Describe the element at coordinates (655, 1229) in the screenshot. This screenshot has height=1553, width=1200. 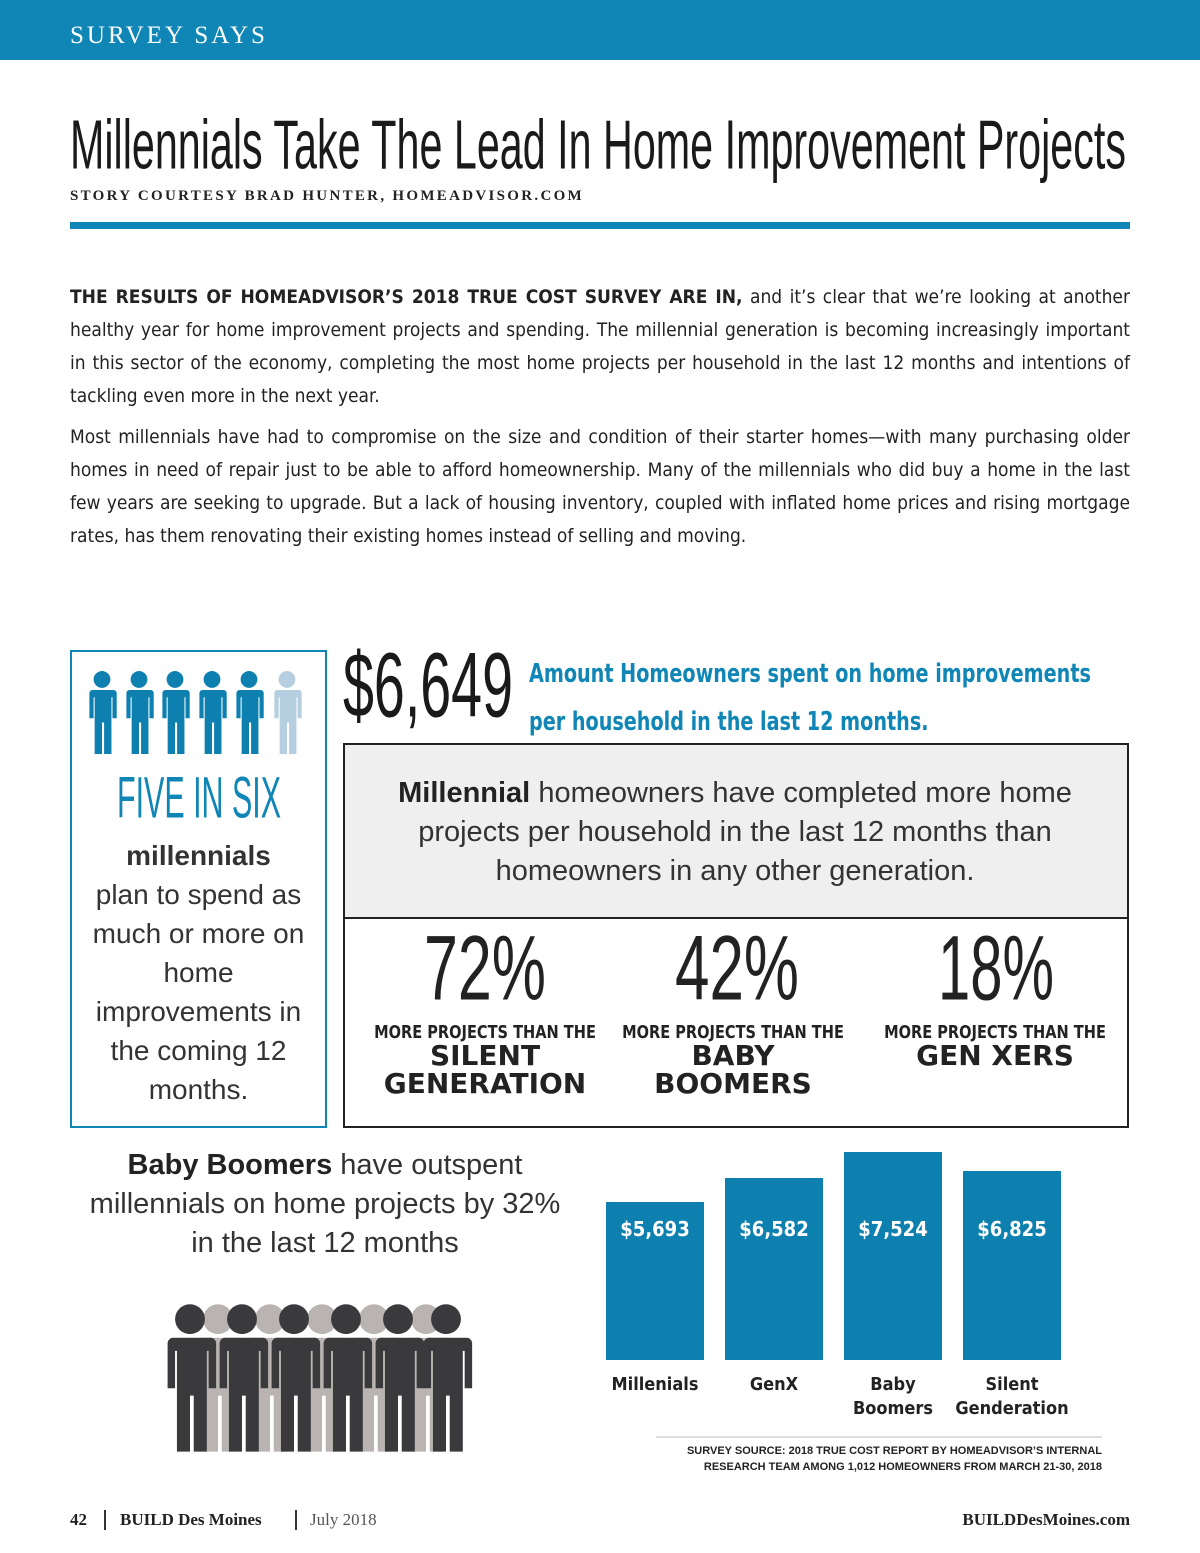
I see `bar-value-label: $5,693` at that location.